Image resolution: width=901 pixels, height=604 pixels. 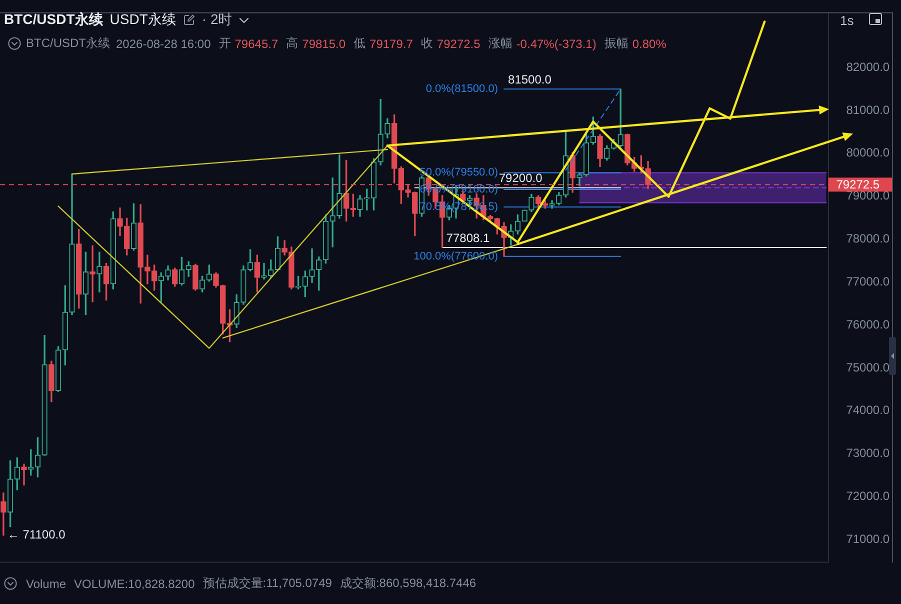 I want to click on annotation: 0.80%, so click(x=649, y=43).